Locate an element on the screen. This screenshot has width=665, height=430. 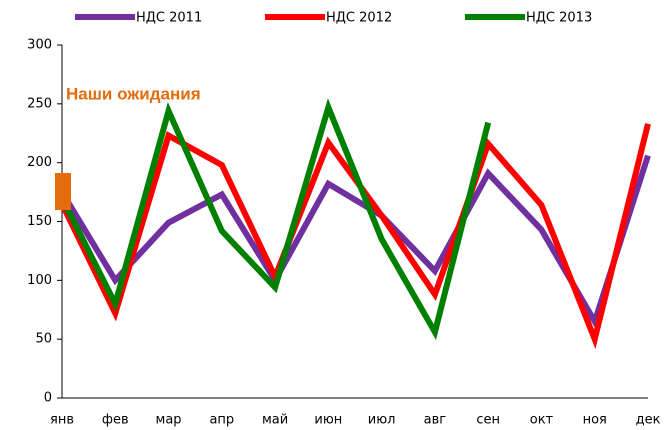
y-tick-label: 50 is located at coordinates (43, 339).